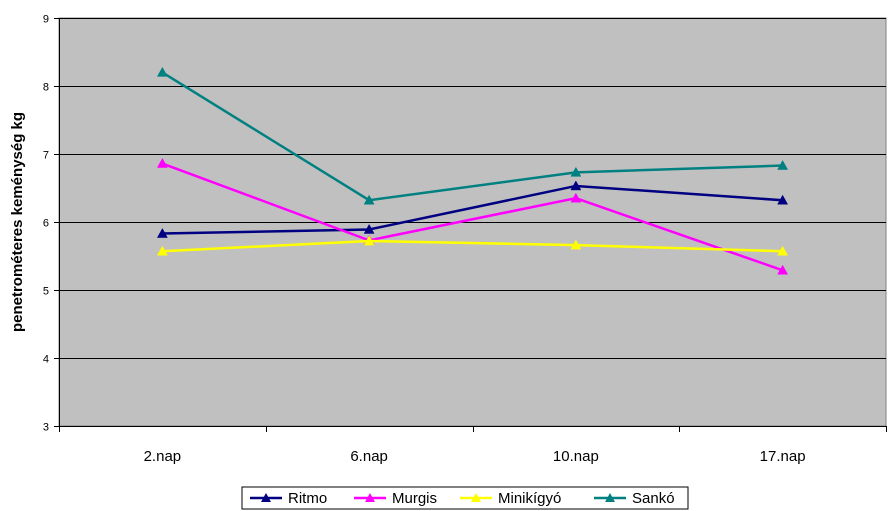 This screenshot has height=511, width=888. Describe the element at coordinates (46, 156) in the screenshot. I see `y-tick-label: 7` at that location.